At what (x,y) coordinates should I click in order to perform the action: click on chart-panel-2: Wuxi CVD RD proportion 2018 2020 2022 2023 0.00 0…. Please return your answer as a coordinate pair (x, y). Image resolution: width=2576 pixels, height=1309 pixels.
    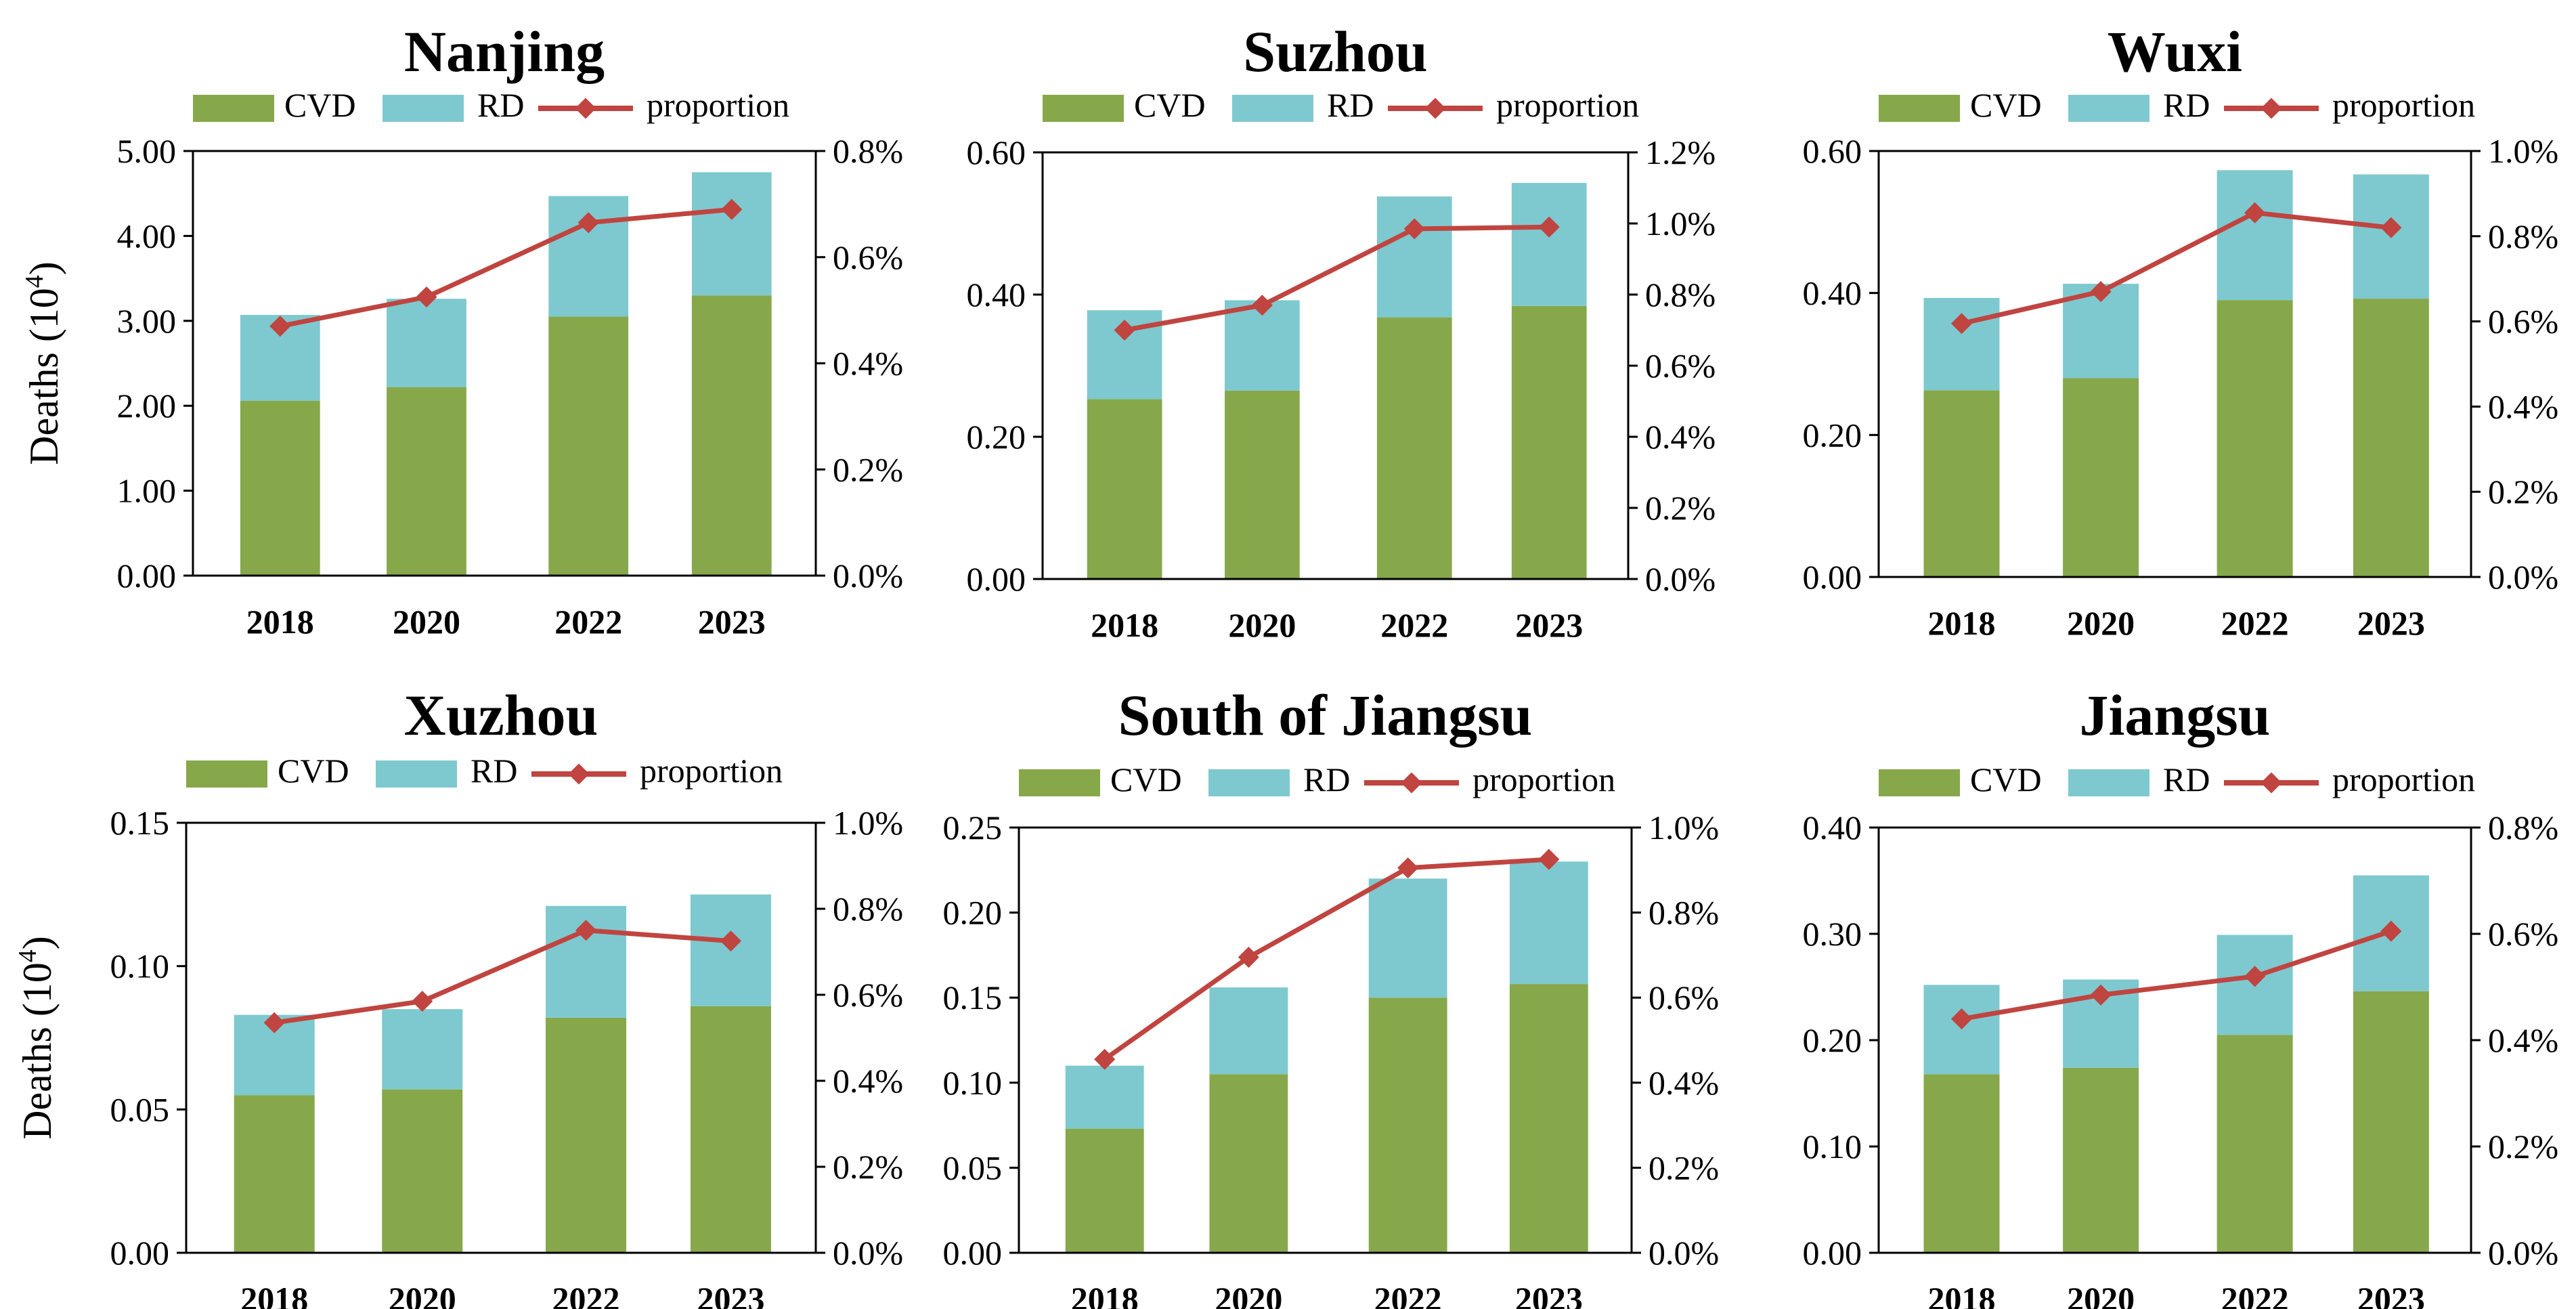
    Looking at the image, I should click on (2181, 330).